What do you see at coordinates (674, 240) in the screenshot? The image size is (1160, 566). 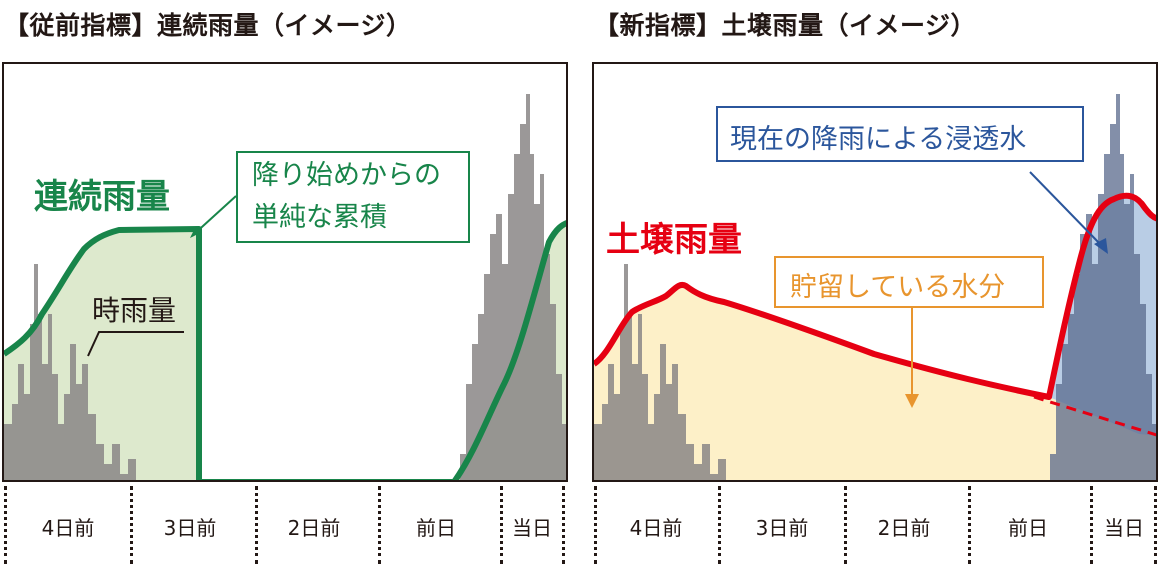 I see `soil-rainfall-label: 土壌雨量` at bounding box center [674, 240].